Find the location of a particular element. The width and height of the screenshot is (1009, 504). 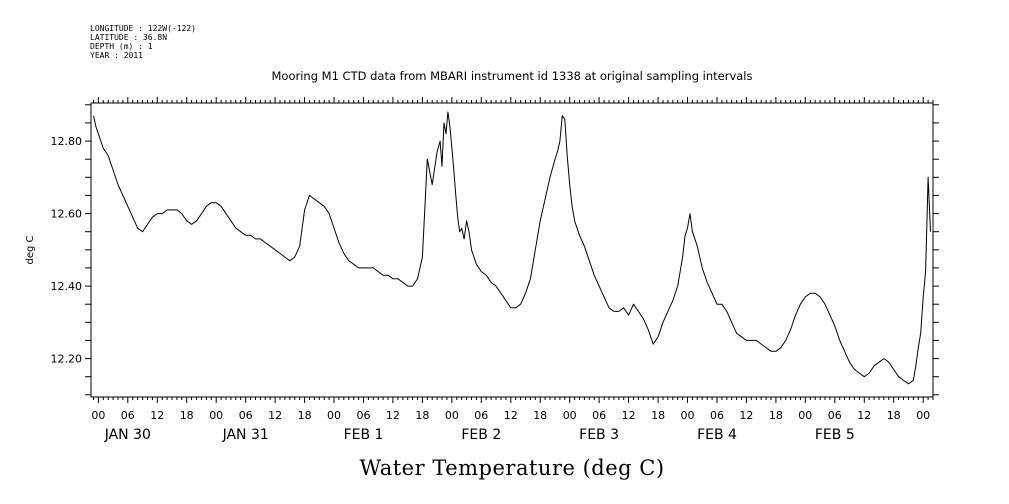

date-label: FEB 3 is located at coordinates (599, 435).